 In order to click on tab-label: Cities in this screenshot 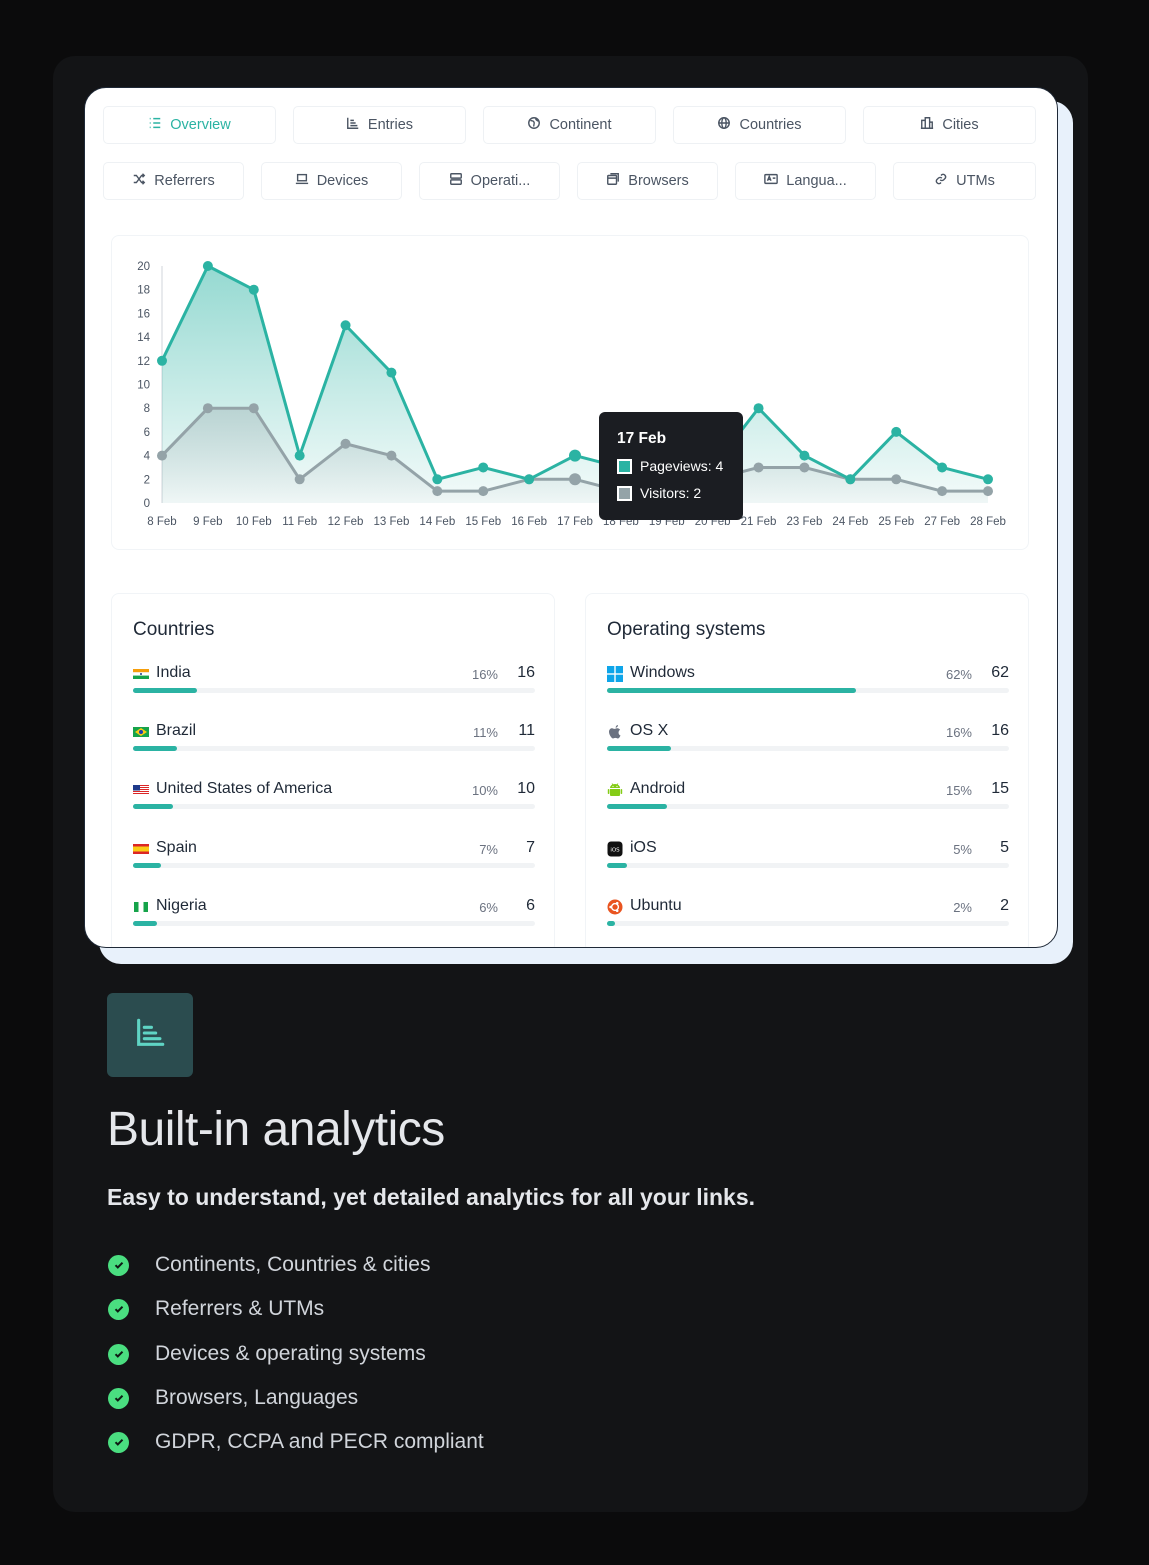, I will do `click(960, 125)`.